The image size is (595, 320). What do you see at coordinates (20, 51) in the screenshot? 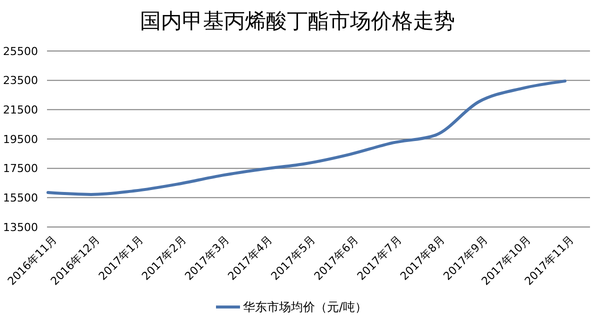
I see `y-tick-label: 25500` at bounding box center [20, 51].